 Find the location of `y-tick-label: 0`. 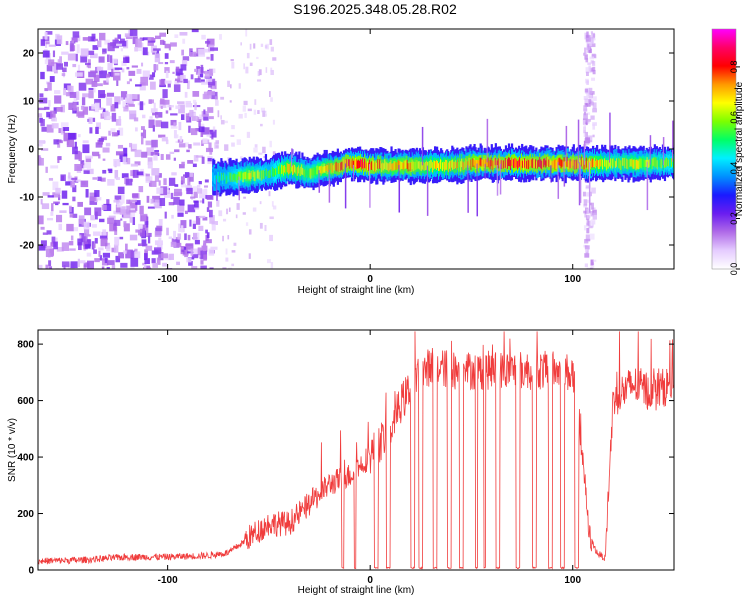

y-tick-label: 0 is located at coordinates (31, 150).